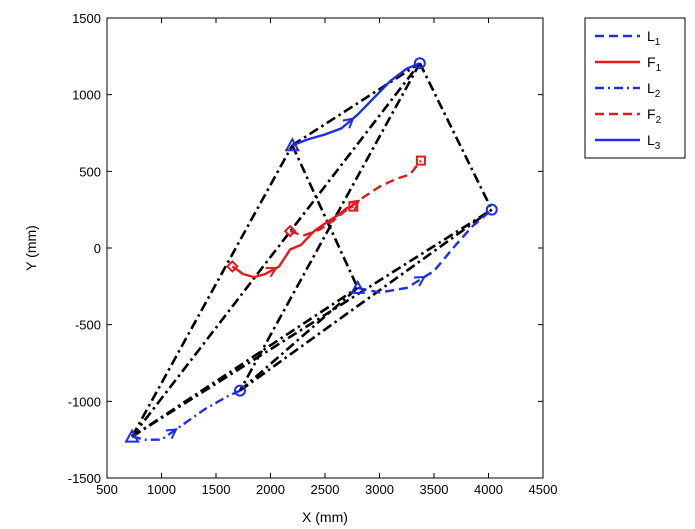 This screenshot has height=529, width=695. I want to click on legend-label-F1: F1, so click(654, 64).